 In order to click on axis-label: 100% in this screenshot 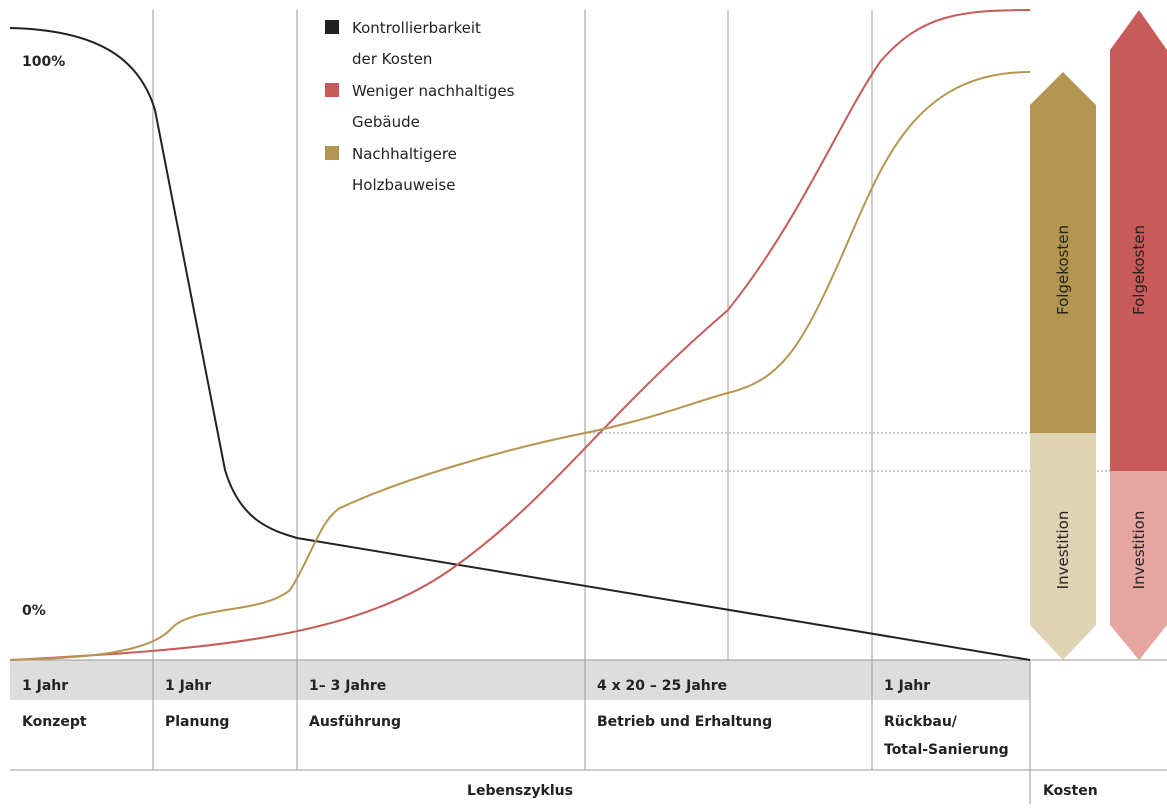, I will do `click(43, 62)`.